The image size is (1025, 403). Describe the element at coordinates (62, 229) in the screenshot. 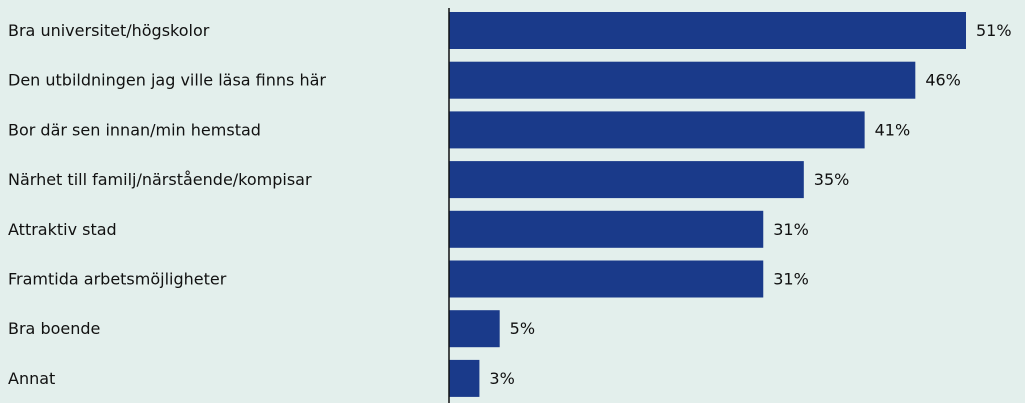

I see `category-label-4: Attraktiv stad` at that location.